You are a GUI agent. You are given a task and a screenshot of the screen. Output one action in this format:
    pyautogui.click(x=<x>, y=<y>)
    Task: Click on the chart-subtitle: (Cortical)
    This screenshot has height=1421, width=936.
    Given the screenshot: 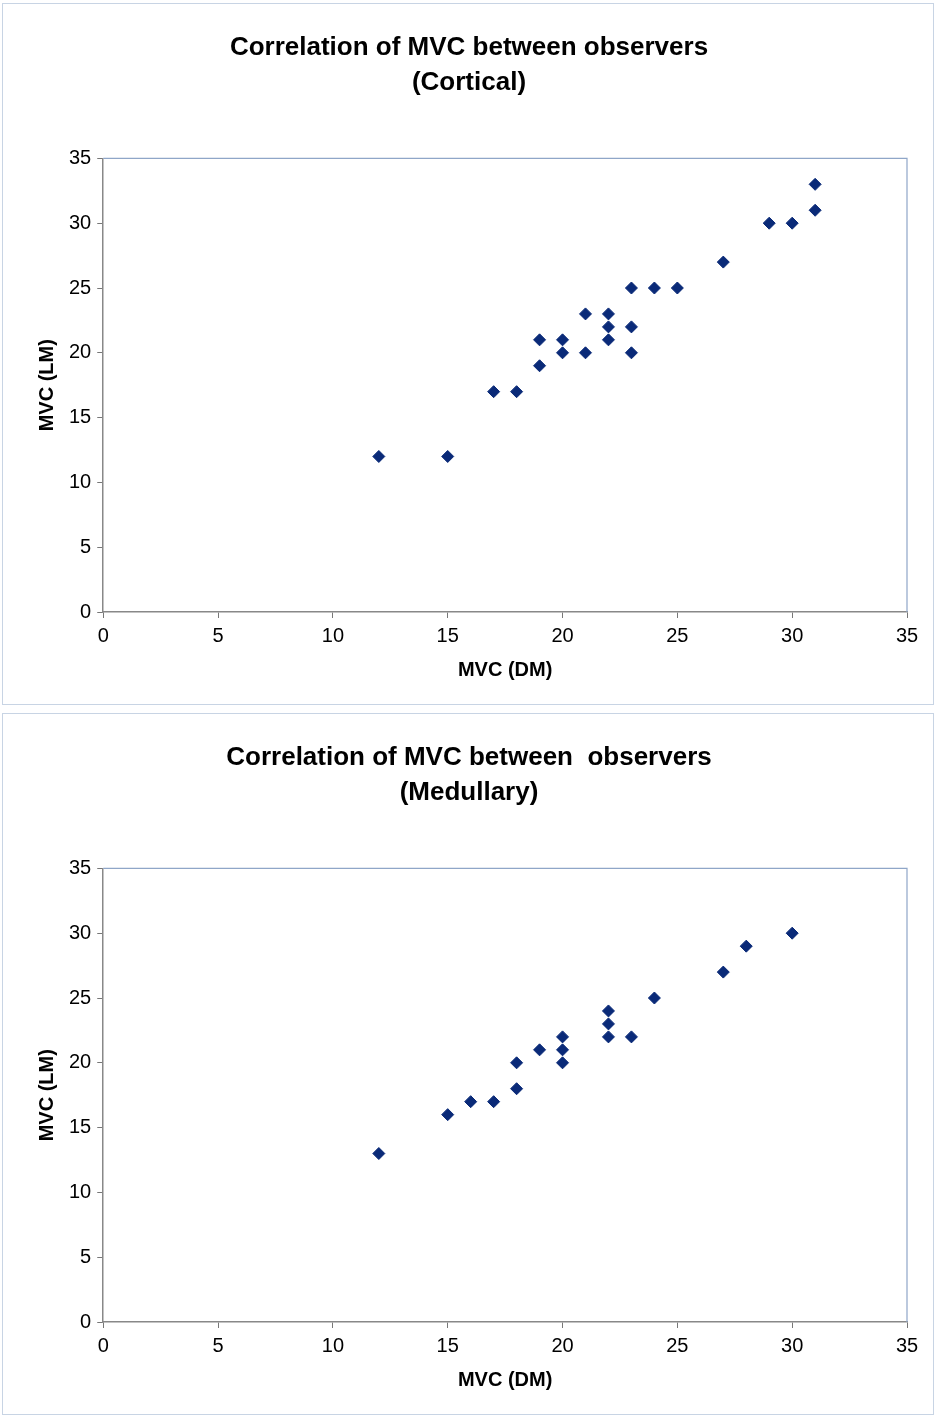 What is the action you would take?
    pyautogui.click(x=469, y=80)
    